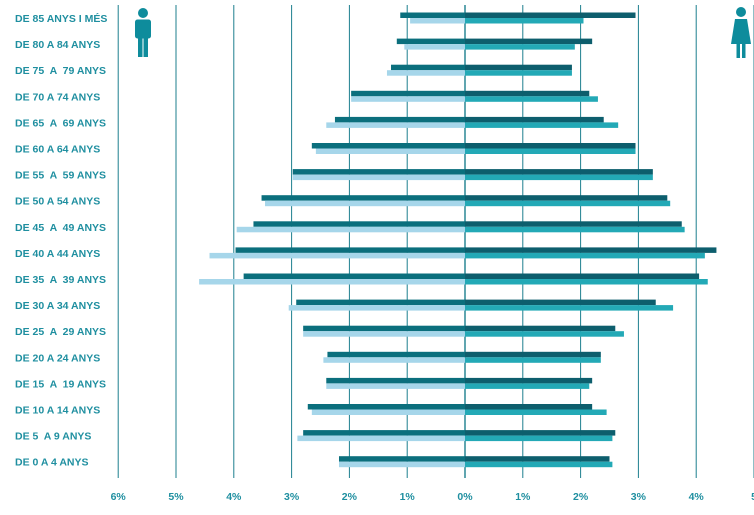 The height and width of the screenshot is (515, 754). Describe the element at coordinates (60, 176) in the screenshot. I see `age-group-label: DE 55 A 59 ANYS` at that location.